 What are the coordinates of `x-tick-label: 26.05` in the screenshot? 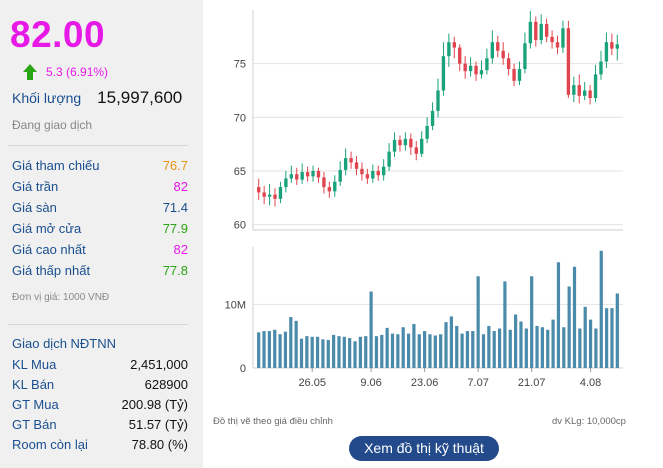 It's located at (312, 383).